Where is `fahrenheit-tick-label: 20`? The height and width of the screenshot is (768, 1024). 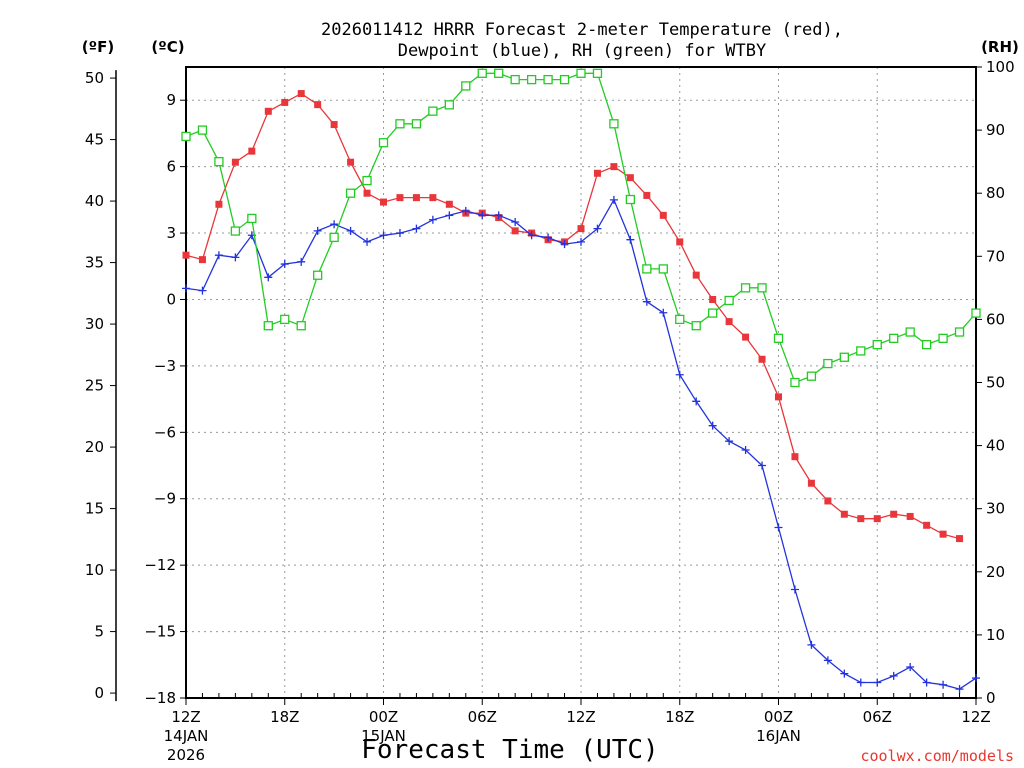
fahrenheit-tick-label: 20 is located at coordinates (94, 447).